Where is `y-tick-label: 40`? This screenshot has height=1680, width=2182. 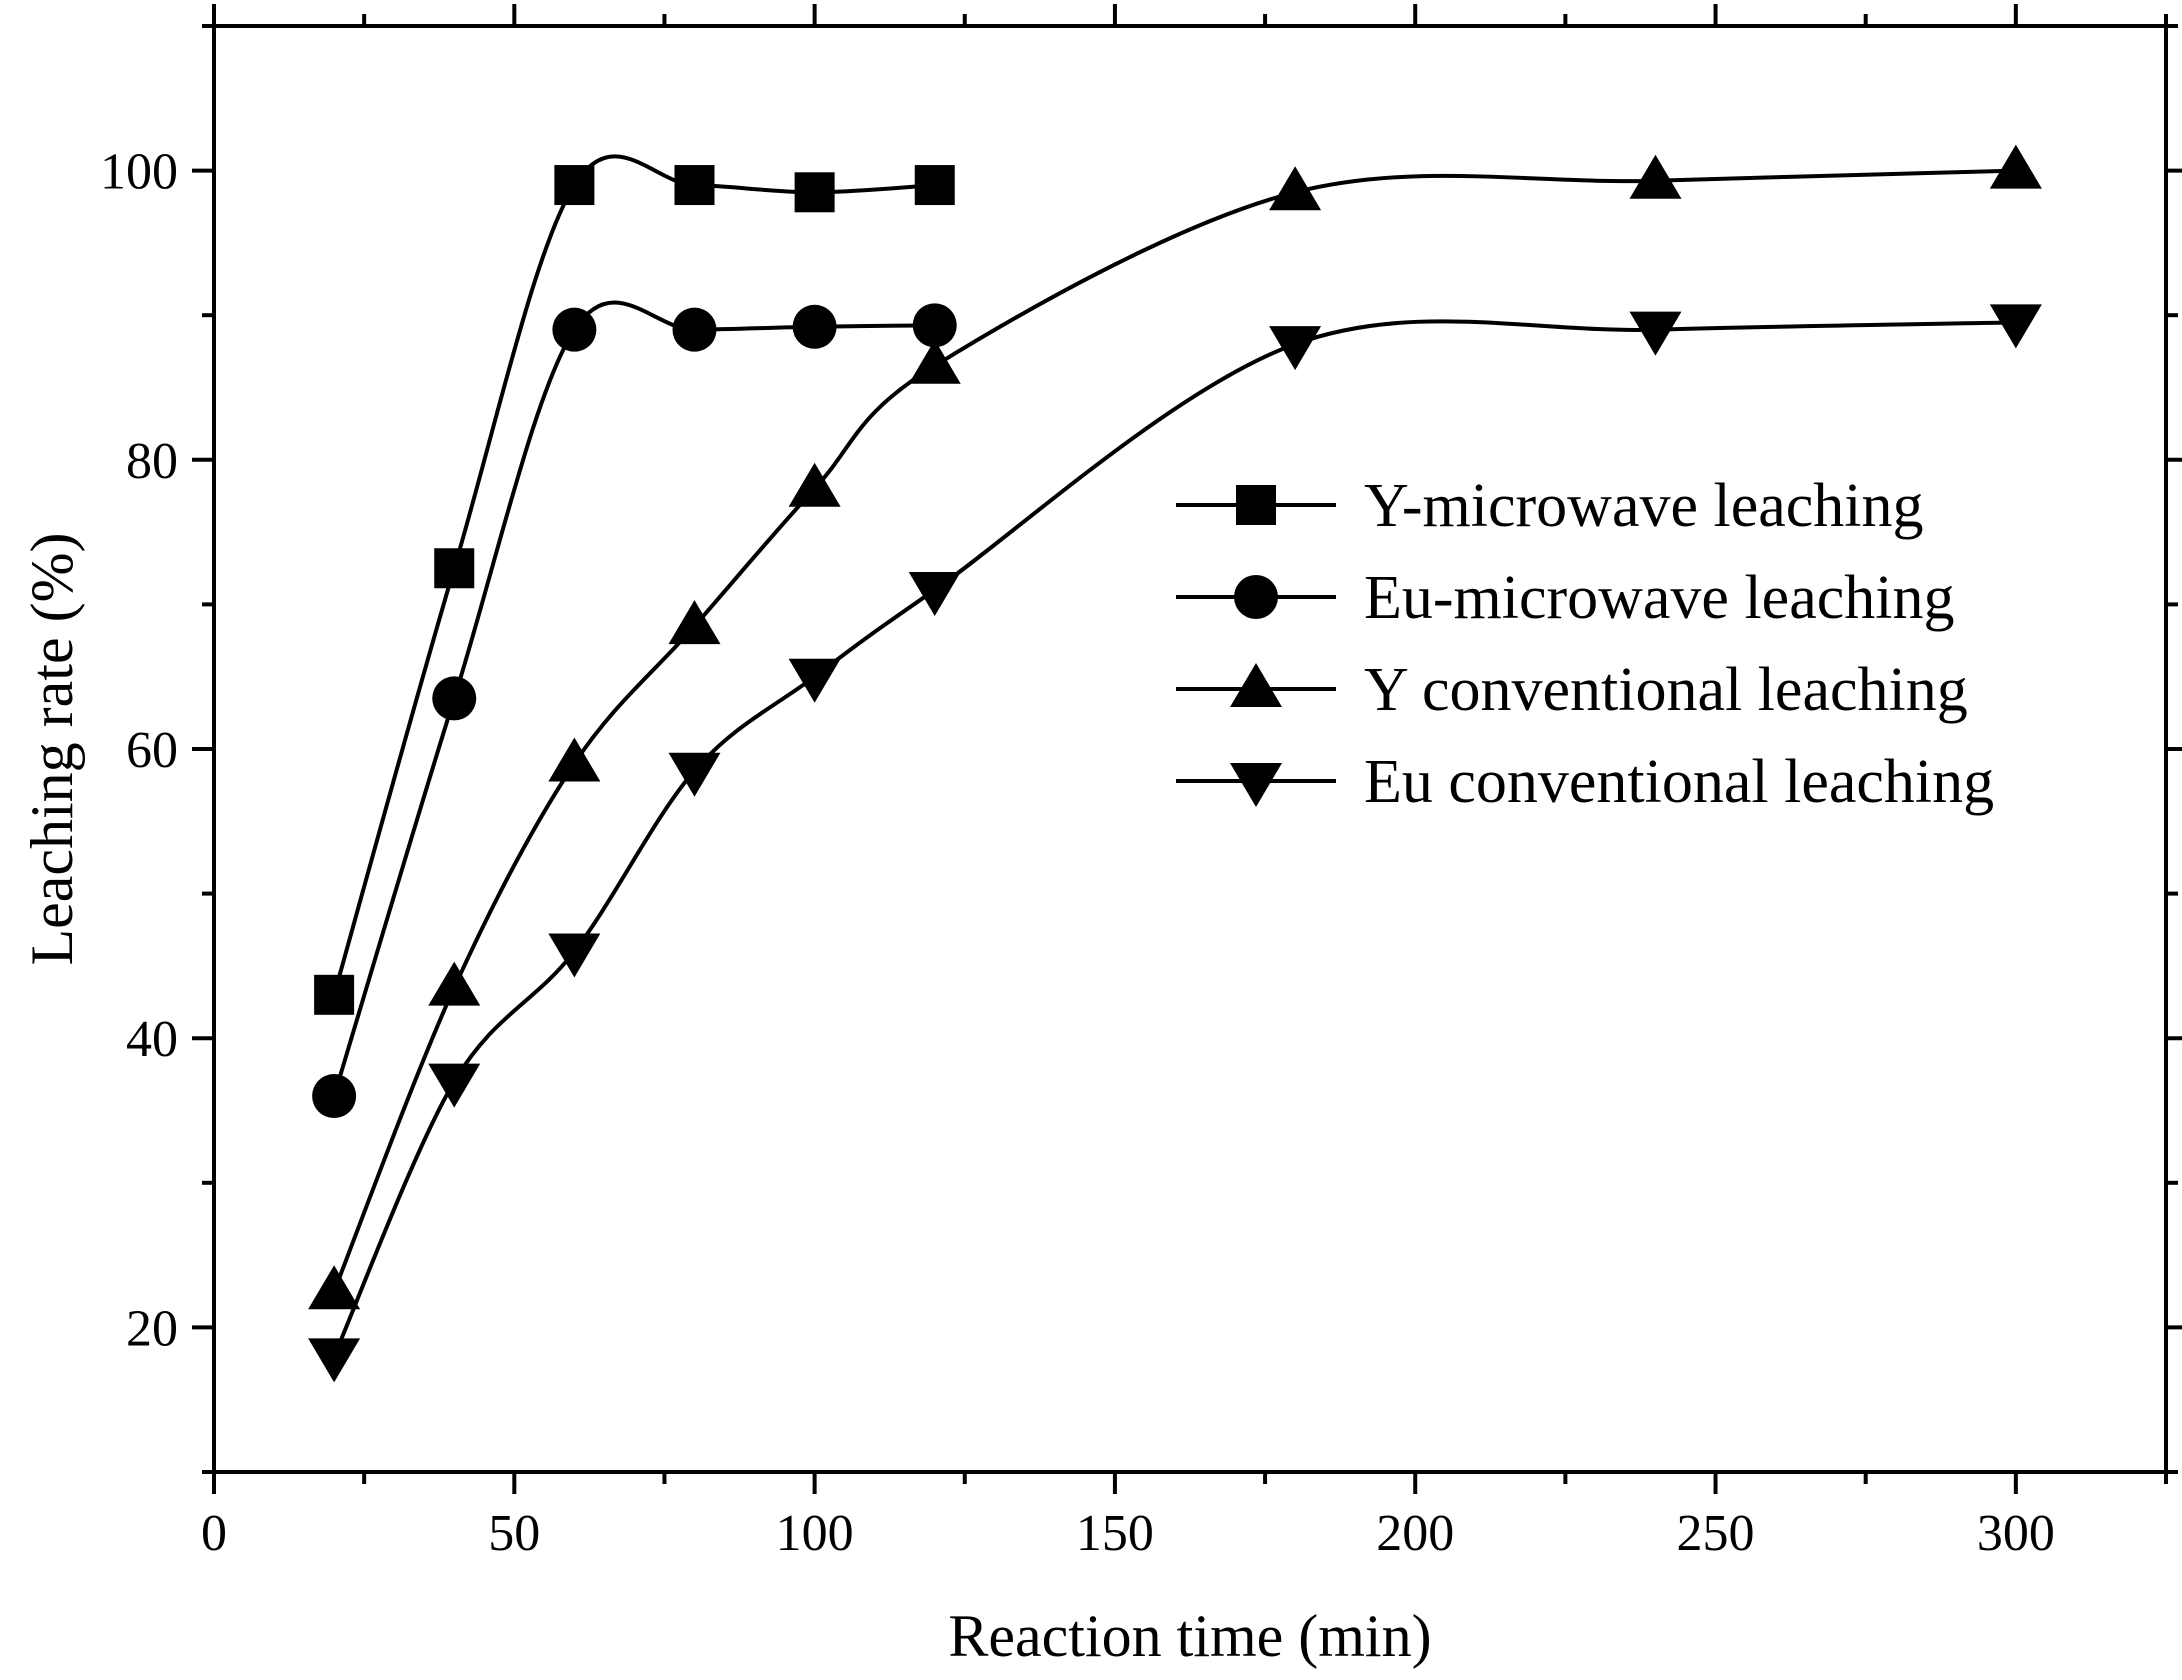 y-tick-label: 40 is located at coordinates (152, 1039).